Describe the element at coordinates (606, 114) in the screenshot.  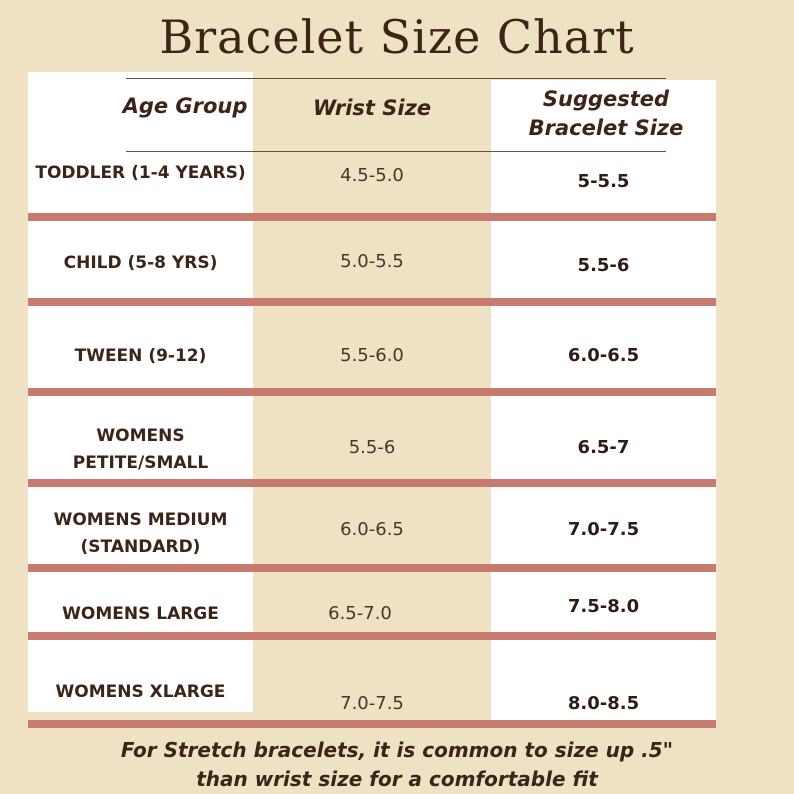
I see `header-suggested-size: Suggested Bracelet Size` at that location.